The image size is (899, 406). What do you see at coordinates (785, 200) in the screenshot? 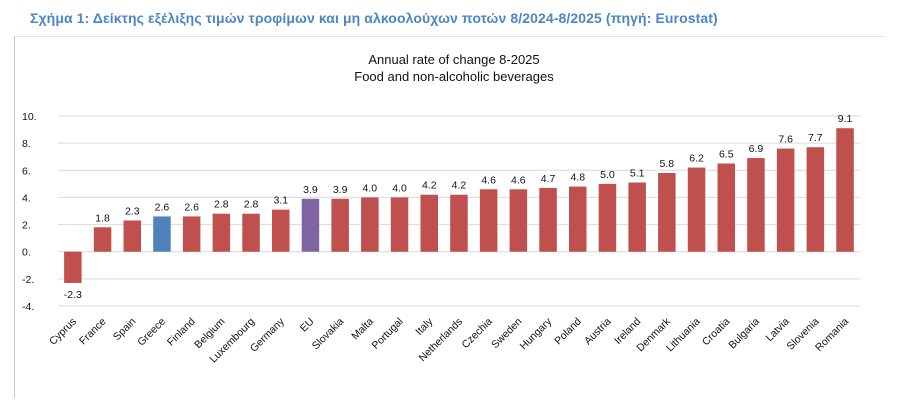
I see `bar-latvia` at bounding box center [785, 200].